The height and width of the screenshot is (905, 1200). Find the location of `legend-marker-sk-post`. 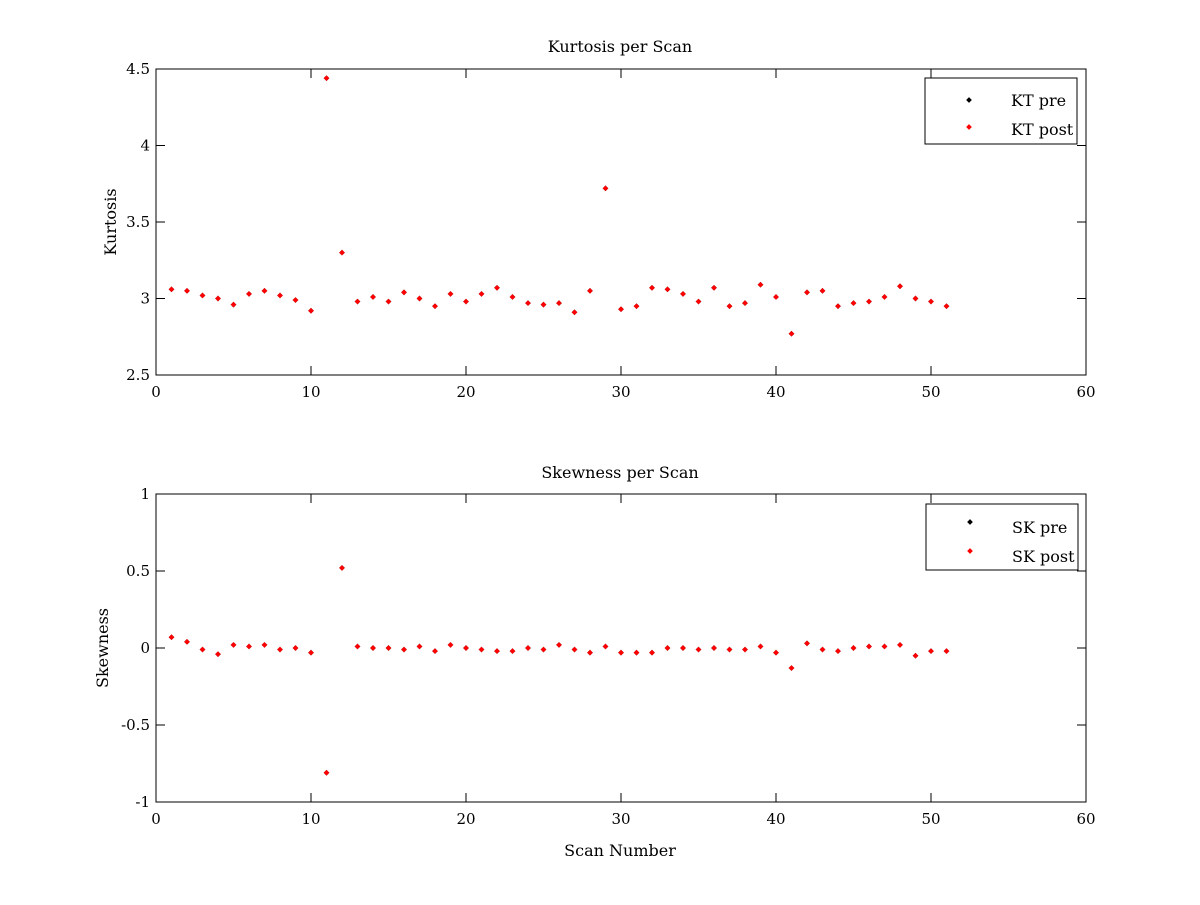

legend-marker-sk-post is located at coordinates (970, 551).